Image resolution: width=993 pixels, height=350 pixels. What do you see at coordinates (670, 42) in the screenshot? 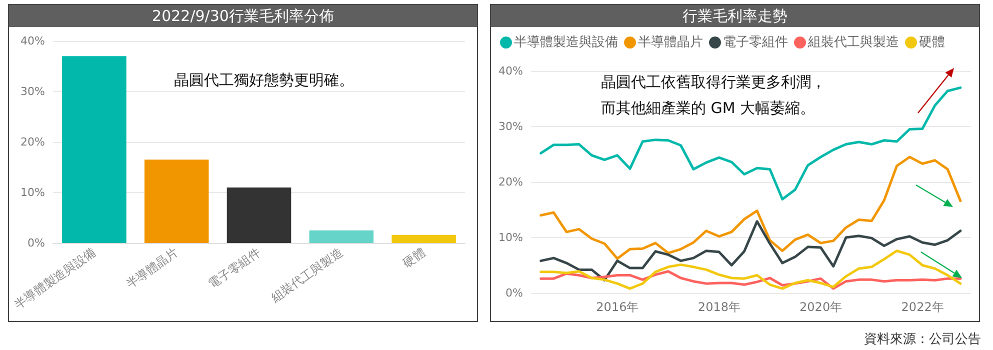
I see `legend-label: 半導體晶片` at bounding box center [670, 42].